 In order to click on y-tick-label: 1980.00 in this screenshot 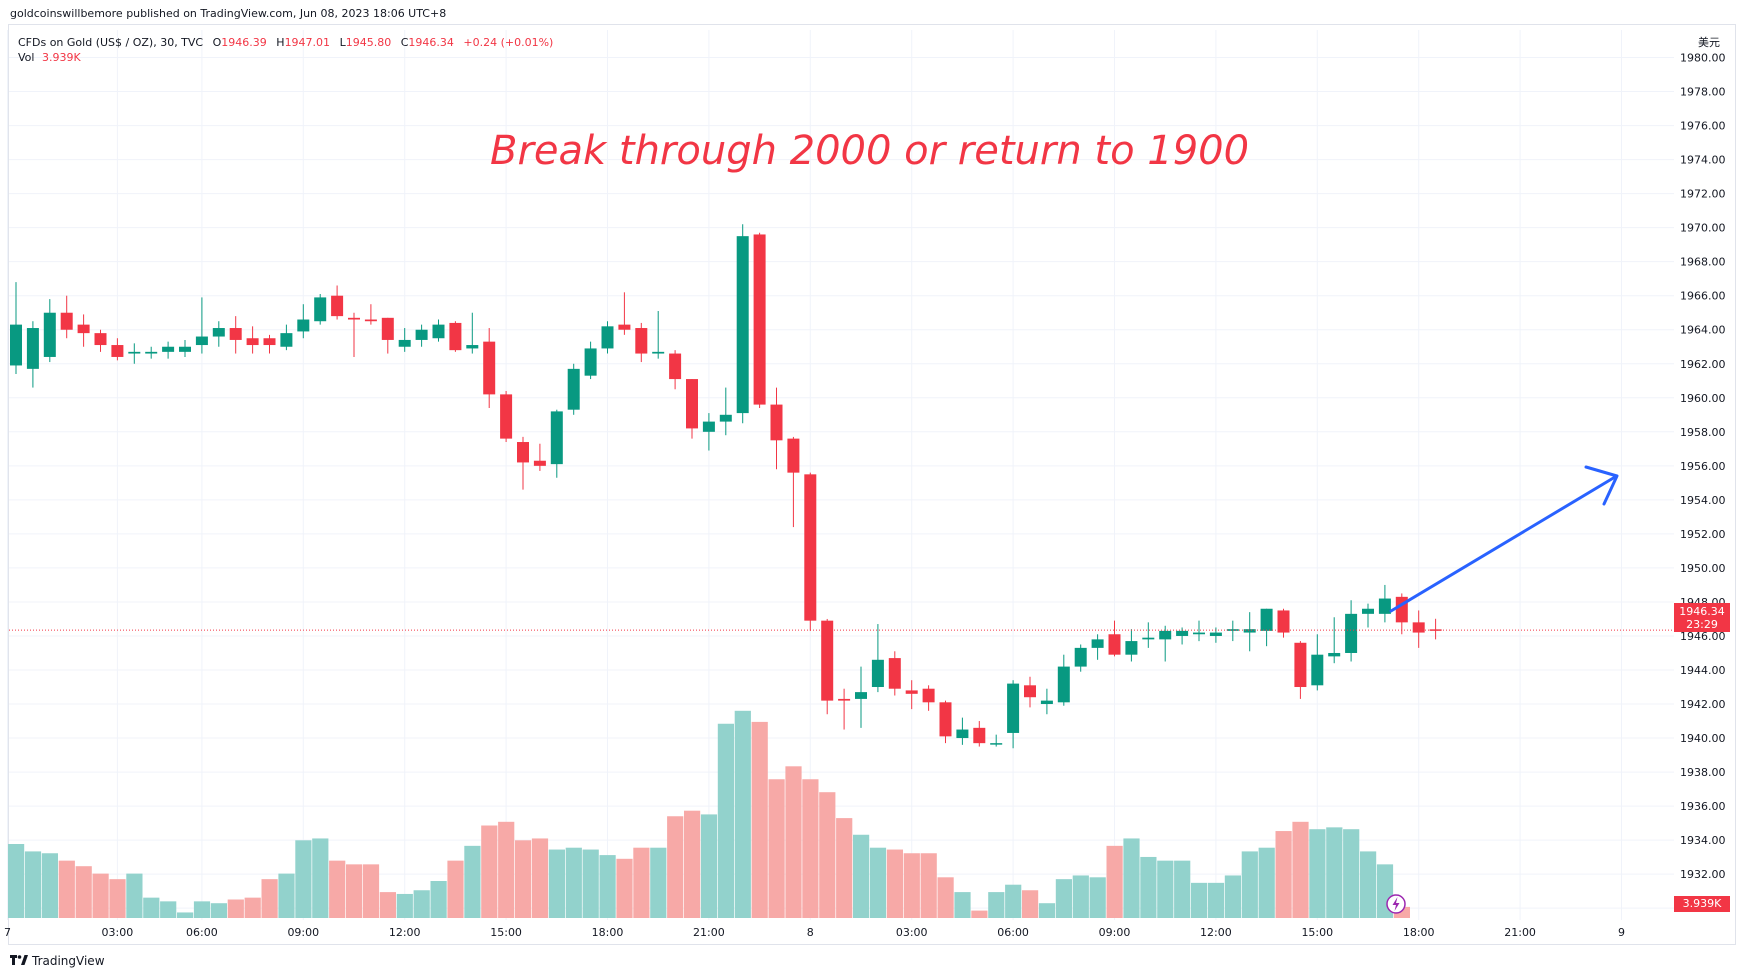, I will do `click(1703, 58)`.